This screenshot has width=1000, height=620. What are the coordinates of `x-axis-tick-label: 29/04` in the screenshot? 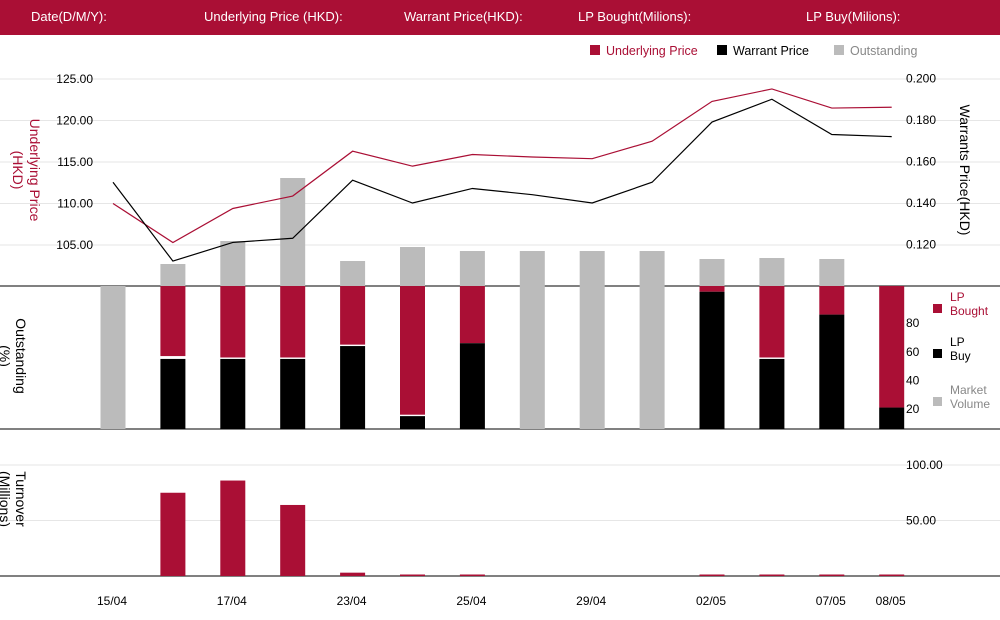 It's located at (591, 601).